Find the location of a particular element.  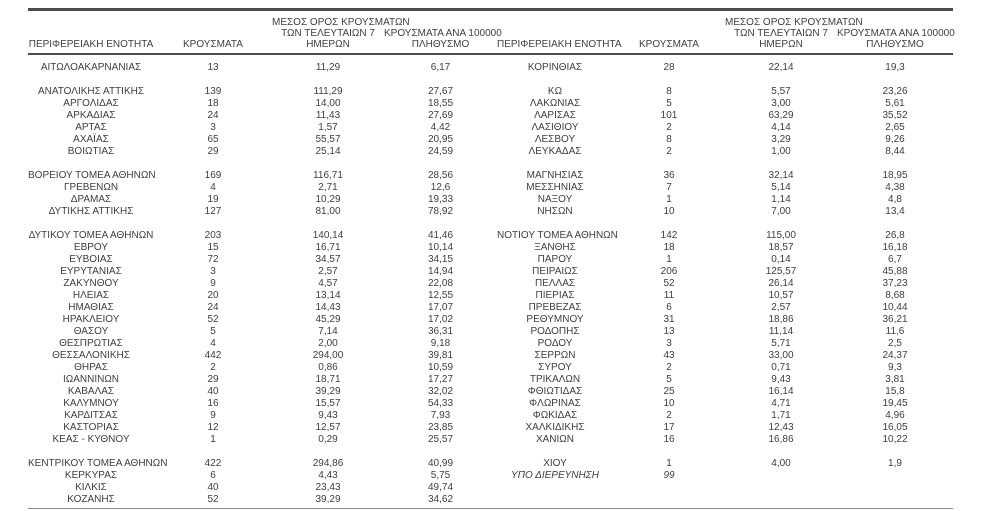

left-region-cell: ΔΥΤΙΚΗΣ ΑΤΤΙΚΗΣ is located at coordinates (91, 211).